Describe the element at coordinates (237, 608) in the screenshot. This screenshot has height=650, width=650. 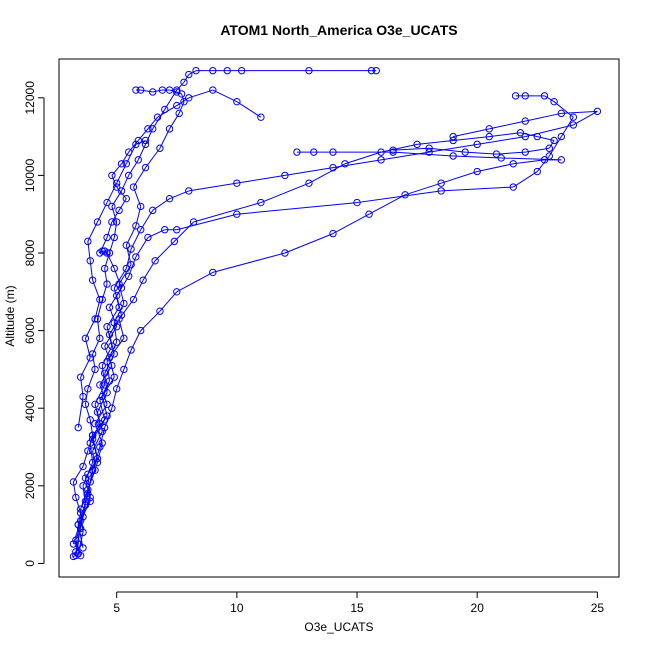
I see `x-tick-label: 10` at that location.